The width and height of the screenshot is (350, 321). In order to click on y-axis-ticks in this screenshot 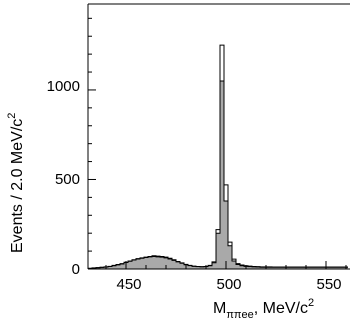, I will do `click(92, 143)`.